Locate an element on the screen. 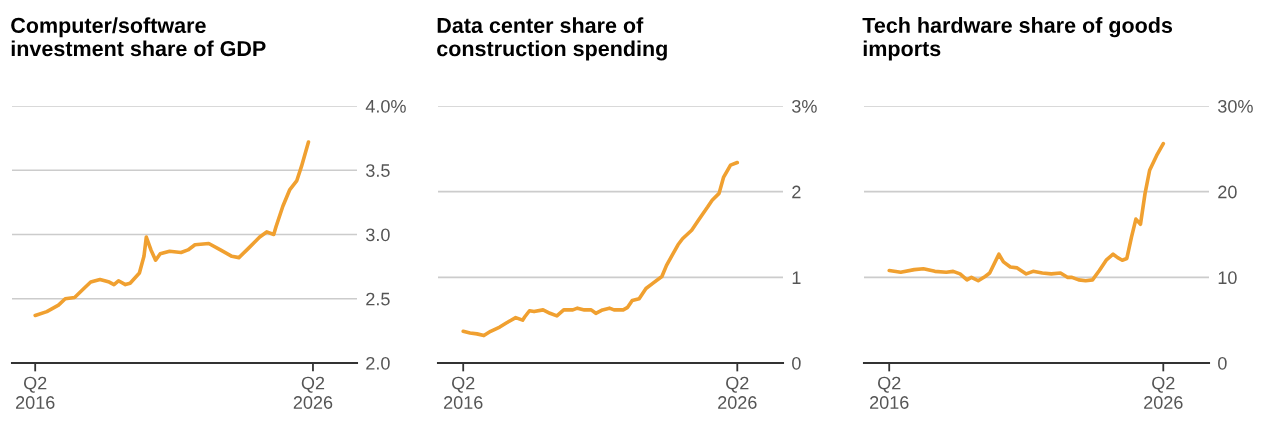 The width and height of the screenshot is (1269, 436). y-tick-label: 1 is located at coordinates (796, 277).